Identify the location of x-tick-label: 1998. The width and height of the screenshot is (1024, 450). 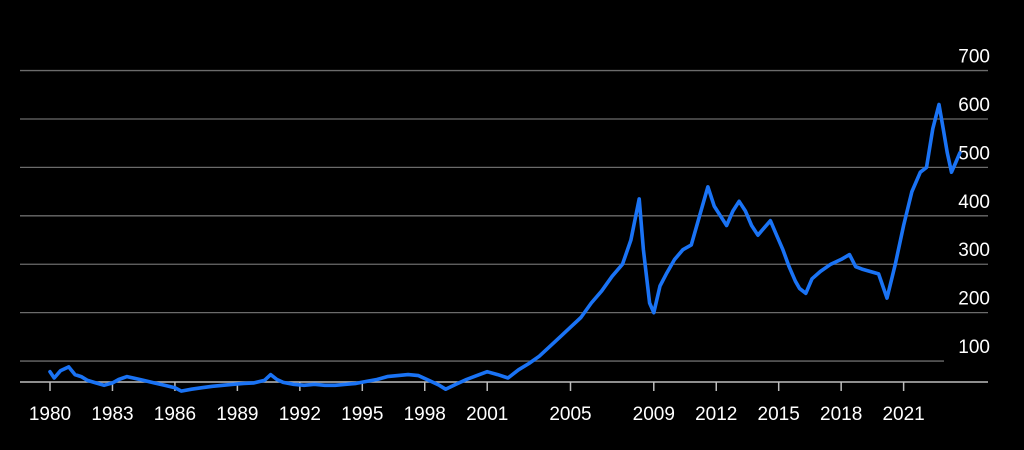
(425, 414).